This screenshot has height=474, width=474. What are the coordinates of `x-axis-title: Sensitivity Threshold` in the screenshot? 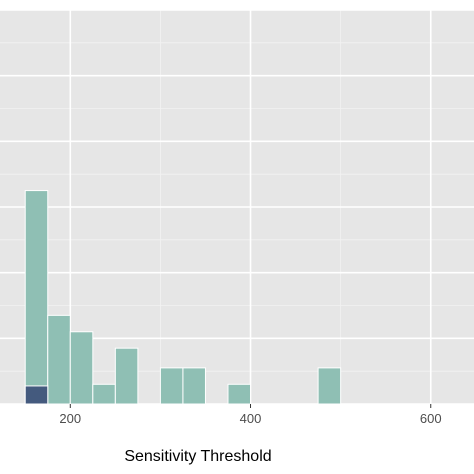 It's located at (197, 456).